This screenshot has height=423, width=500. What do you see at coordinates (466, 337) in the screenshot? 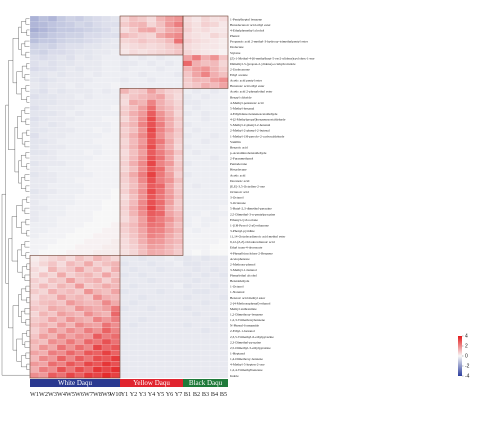
I see `legend-tick-label: 4` at bounding box center [466, 337].